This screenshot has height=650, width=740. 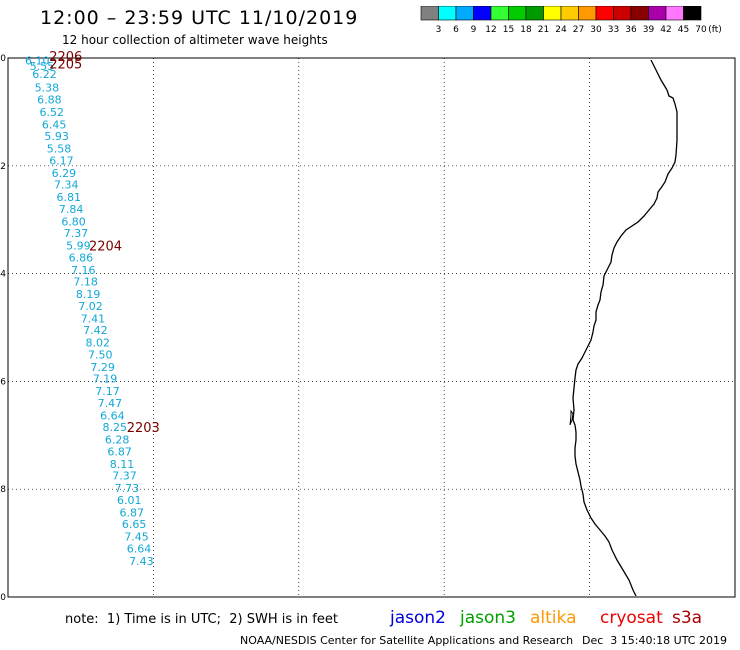 I want to click on wave-height-value: 6.22, so click(x=44, y=74).